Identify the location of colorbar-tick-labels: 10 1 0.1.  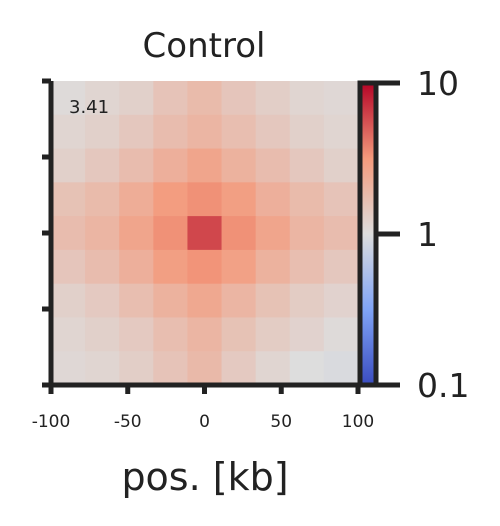
(443, 234).